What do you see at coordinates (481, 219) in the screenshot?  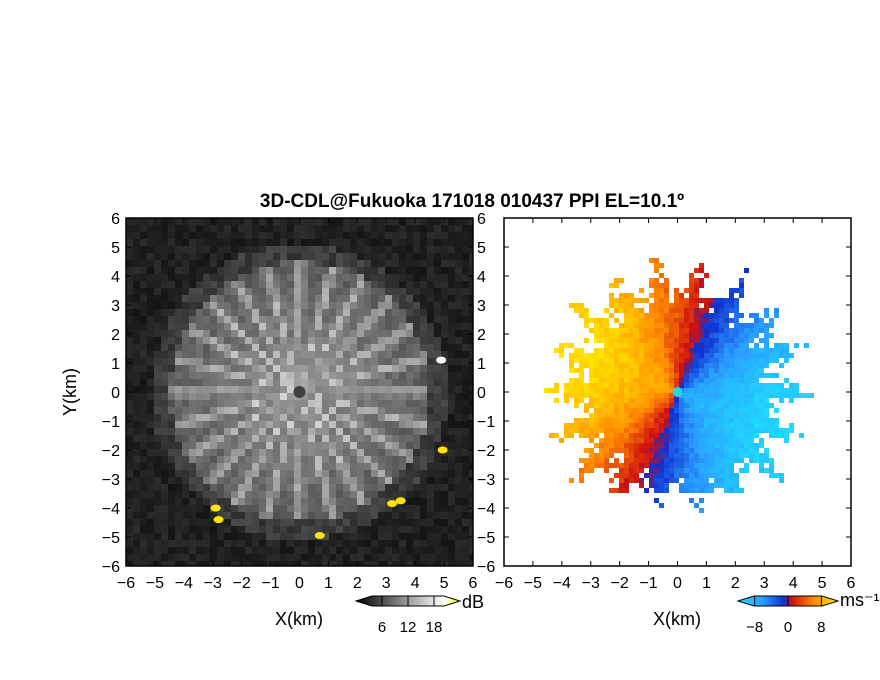 I see `y-tick-label-right: 6` at bounding box center [481, 219].